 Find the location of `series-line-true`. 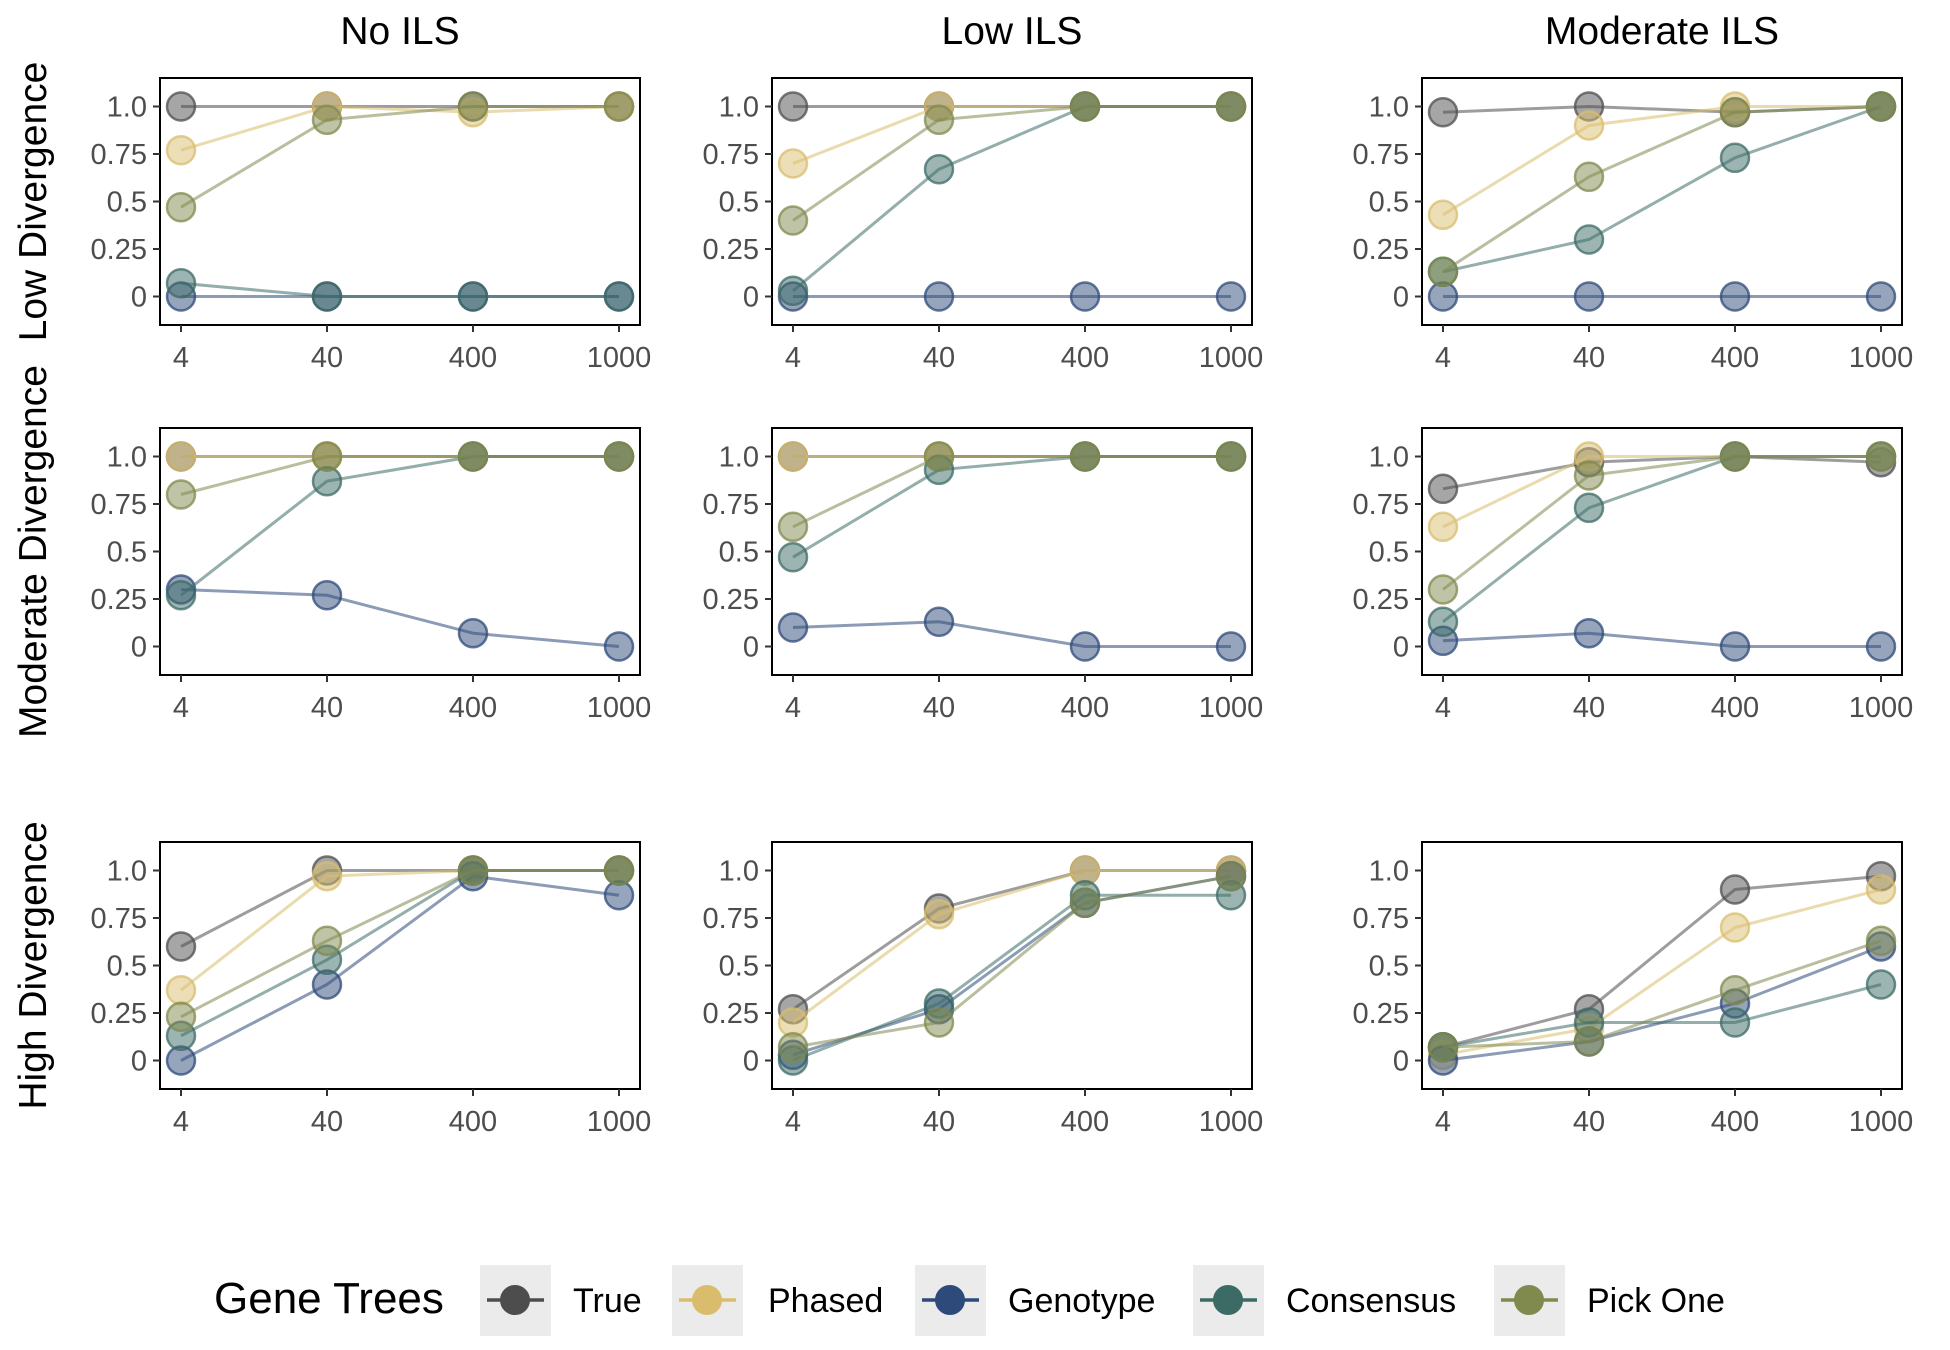

series-line-true is located at coordinates (1662, 961).